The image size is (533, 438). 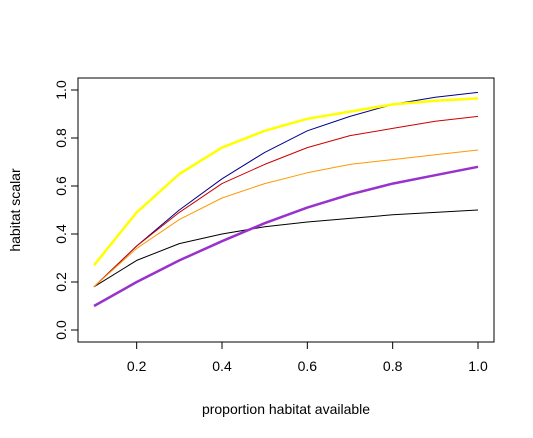 What do you see at coordinates (61, 282) in the screenshot?
I see `y-tick-label: 0.2` at bounding box center [61, 282].